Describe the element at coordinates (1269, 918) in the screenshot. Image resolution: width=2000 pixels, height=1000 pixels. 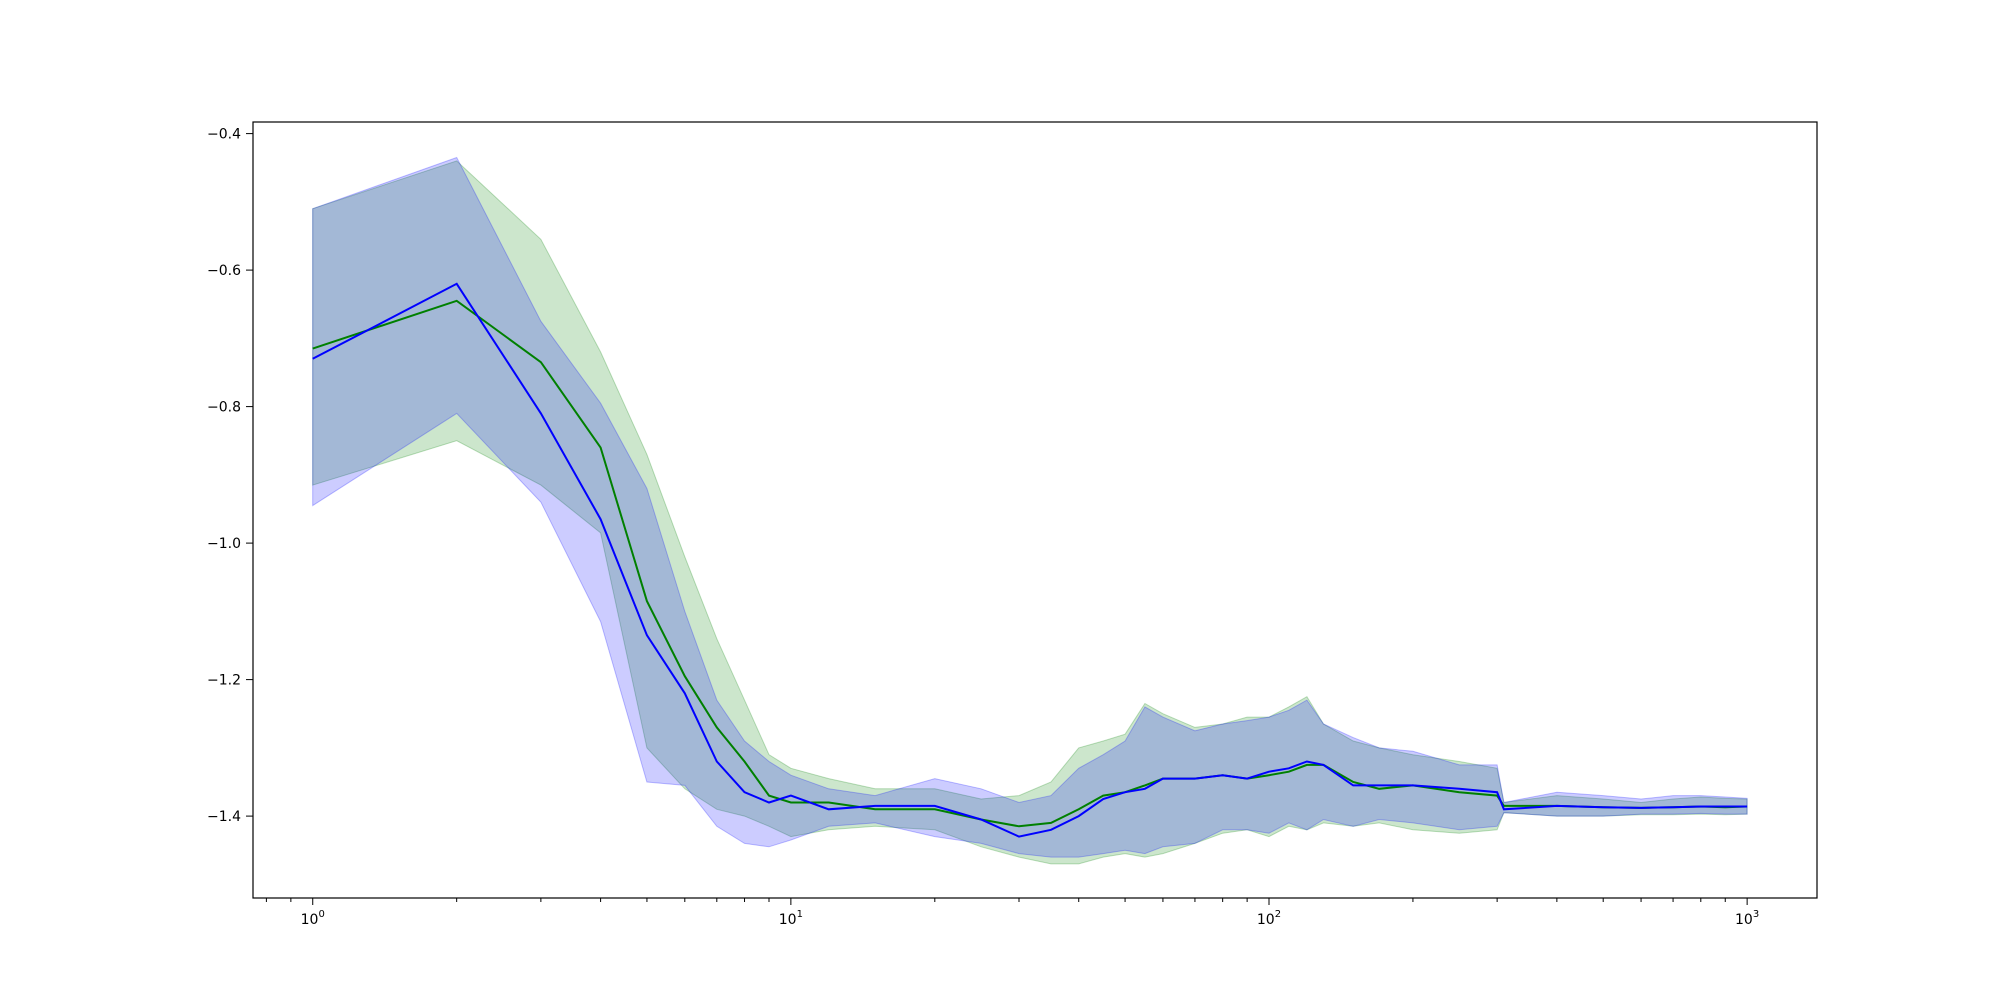
I see `x-tick-label: 10²` at that location.